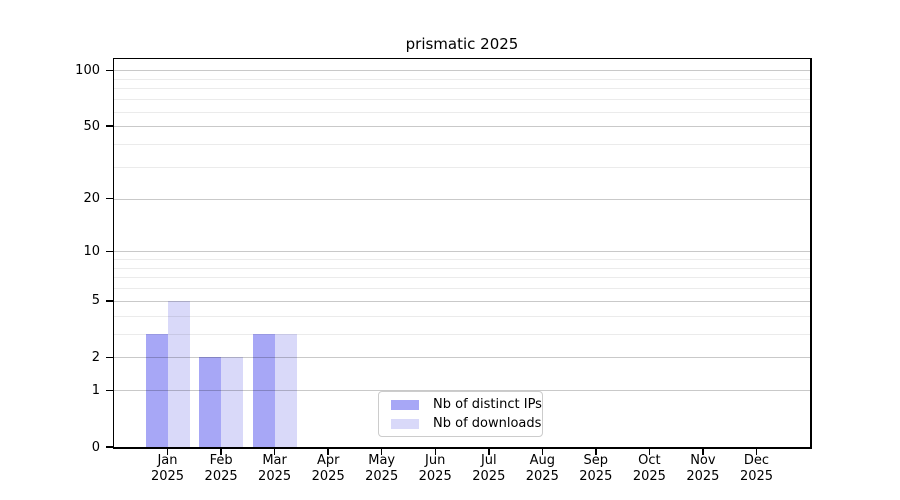 Image resolution: width=900 pixels, height=500 pixels. What do you see at coordinates (487, 423) in the screenshot?
I see `legend-label-downloads: Nb of downloads` at bounding box center [487, 423].